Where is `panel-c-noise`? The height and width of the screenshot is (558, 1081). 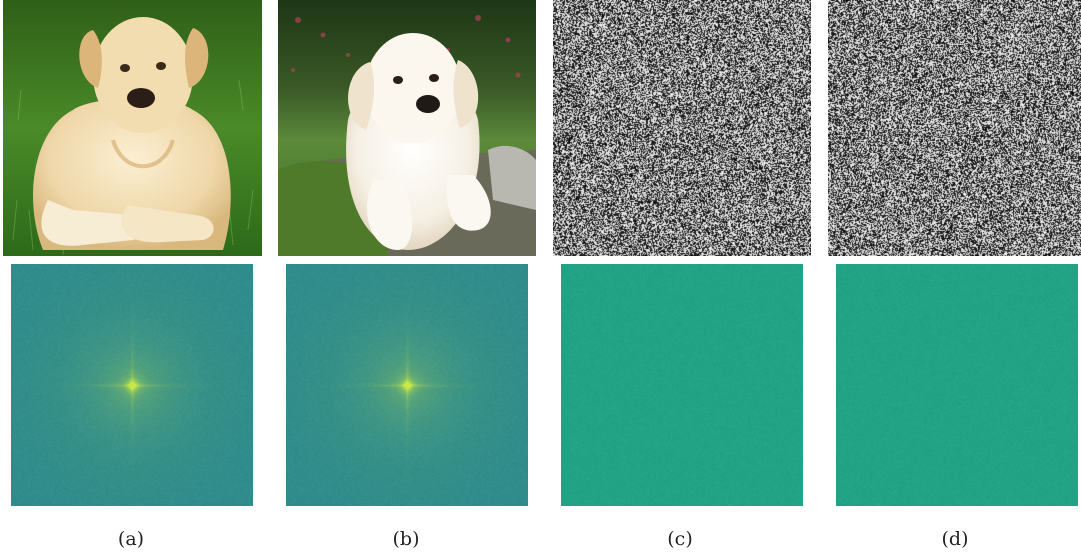
panel-c-noise is located at coordinates (682, 128).